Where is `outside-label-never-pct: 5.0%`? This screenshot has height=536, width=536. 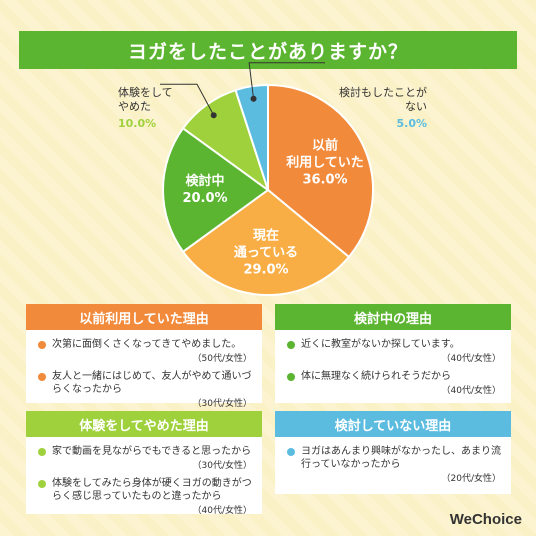
outside-label-never-pct: 5.0% is located at coordinates (411, 123).